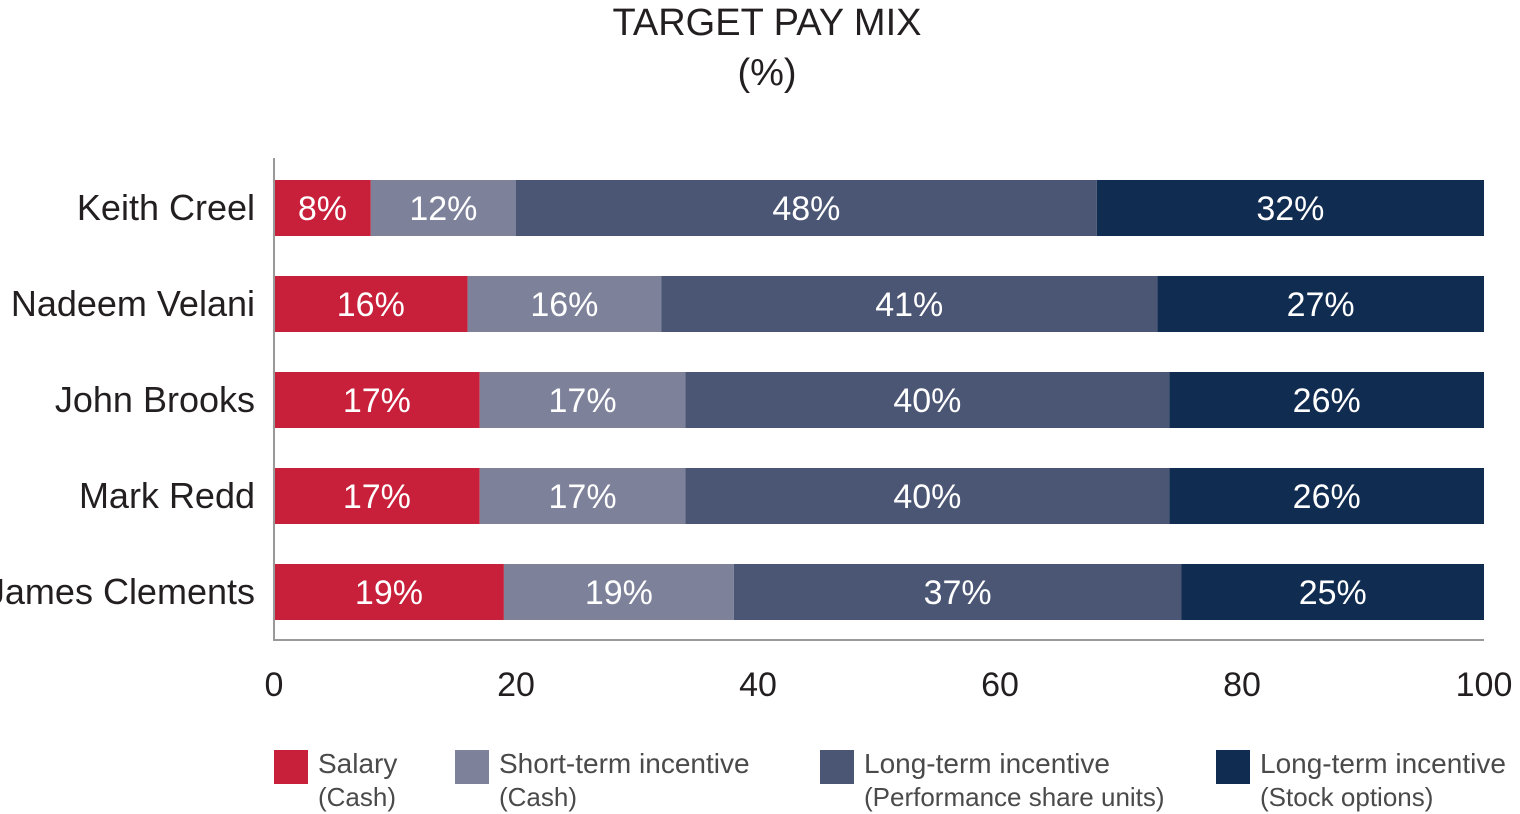  What do you see at coordinates (1346, 797) in the screenshot?
I see `legend-sublabel: (Stock options)` at bounding box center [1346, 797].